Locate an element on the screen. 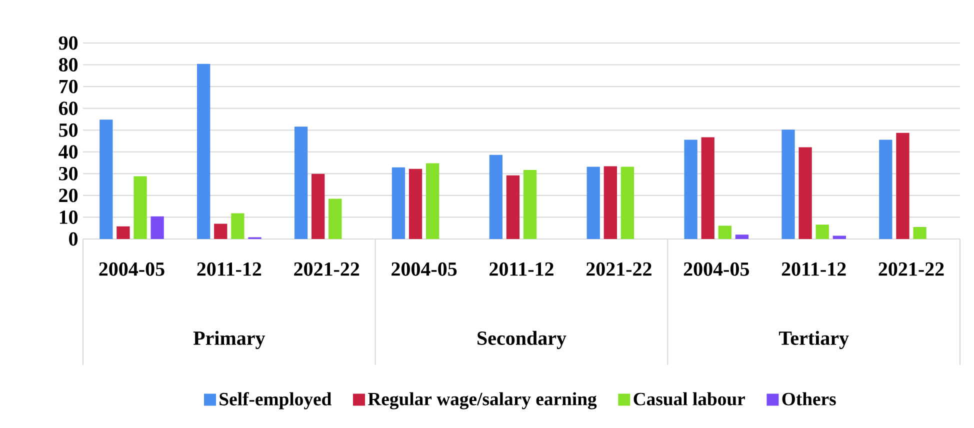 The width and height of the screenshot is (974, 428). legend-label: Casual labour is located at coordinates (689, 399).